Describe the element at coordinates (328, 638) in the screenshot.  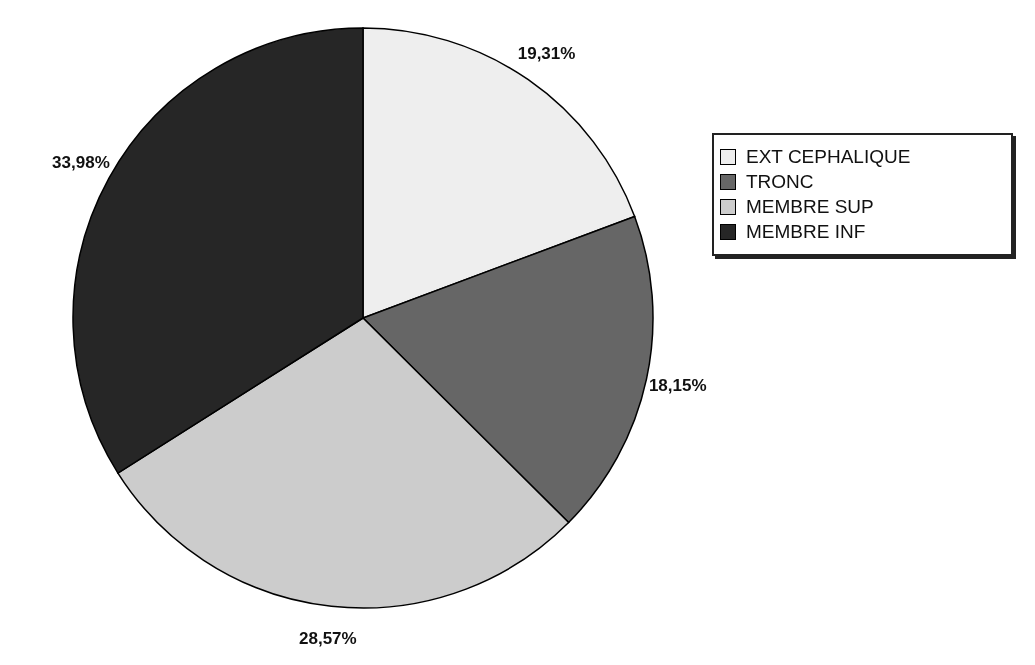
I see `data-label: 28,57%` at that location.